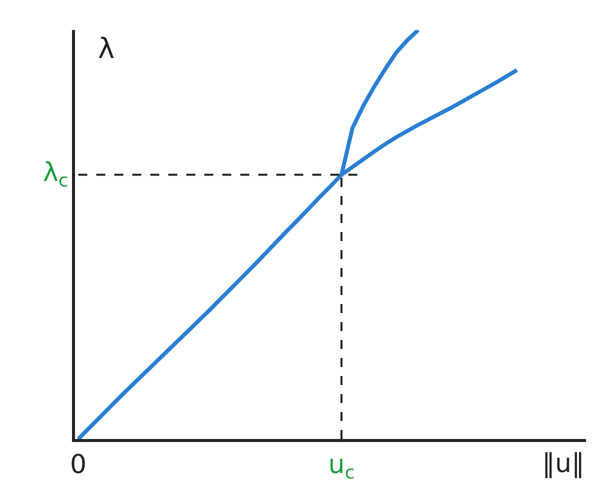 This screenshot has width=611, height=504. I want to click on ref-line-label: λ$_{c}$, so click(55, 175).